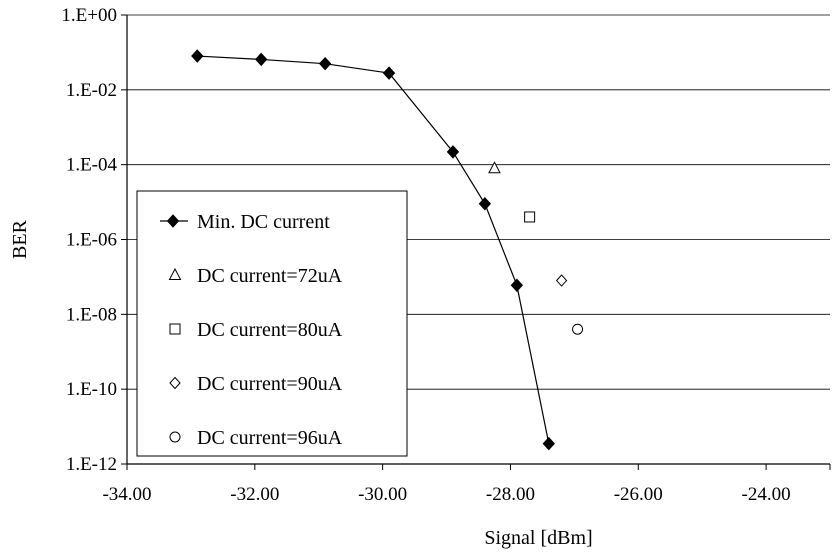 Image resolution: width=832 pixels, height=557 pixels. I want to click on legend-item: Min. DC current, so click(245, 222).